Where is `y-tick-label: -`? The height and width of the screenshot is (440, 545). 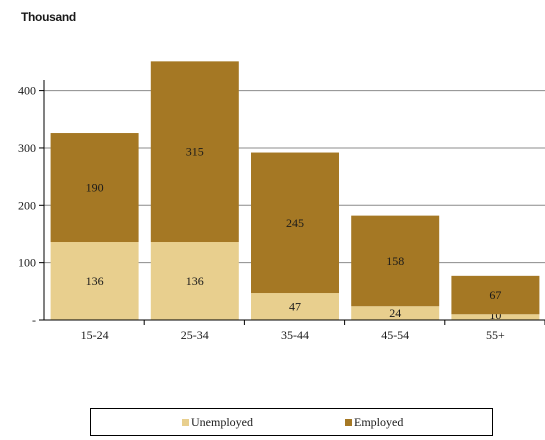
y-tick-label: - is located at coordinates (34, 320).